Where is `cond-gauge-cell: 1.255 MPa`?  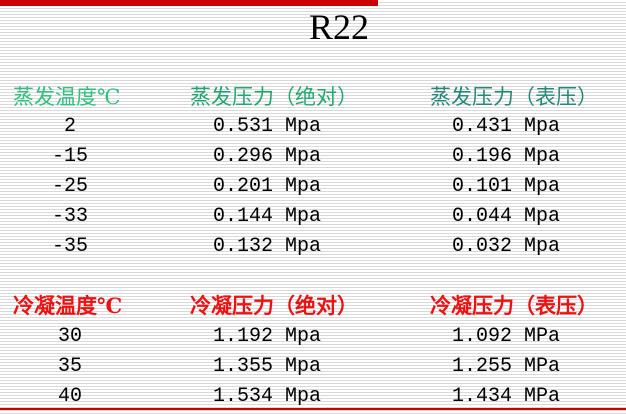 cond-gauge-cell: 1.255 MPa is located at coordinates (506, 366).